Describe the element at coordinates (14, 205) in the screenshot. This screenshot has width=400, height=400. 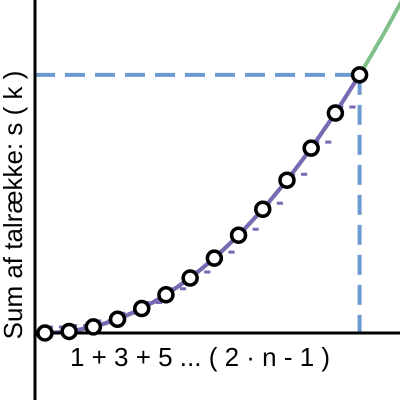
I see `y-axis-label: Sum af talrække: s ( k )` at that location.